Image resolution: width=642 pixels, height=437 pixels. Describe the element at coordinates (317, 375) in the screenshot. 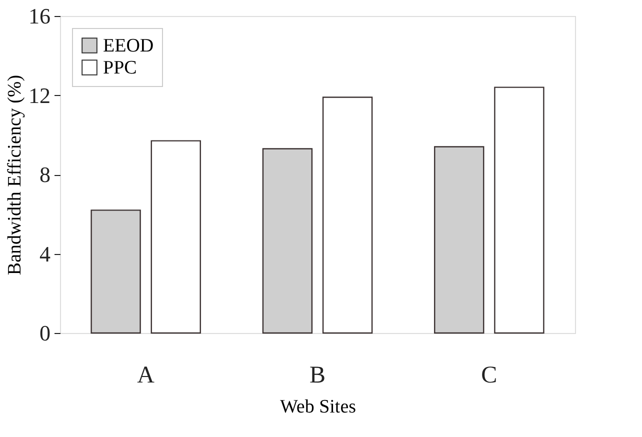

I see `x-tick-label: B` at that location.